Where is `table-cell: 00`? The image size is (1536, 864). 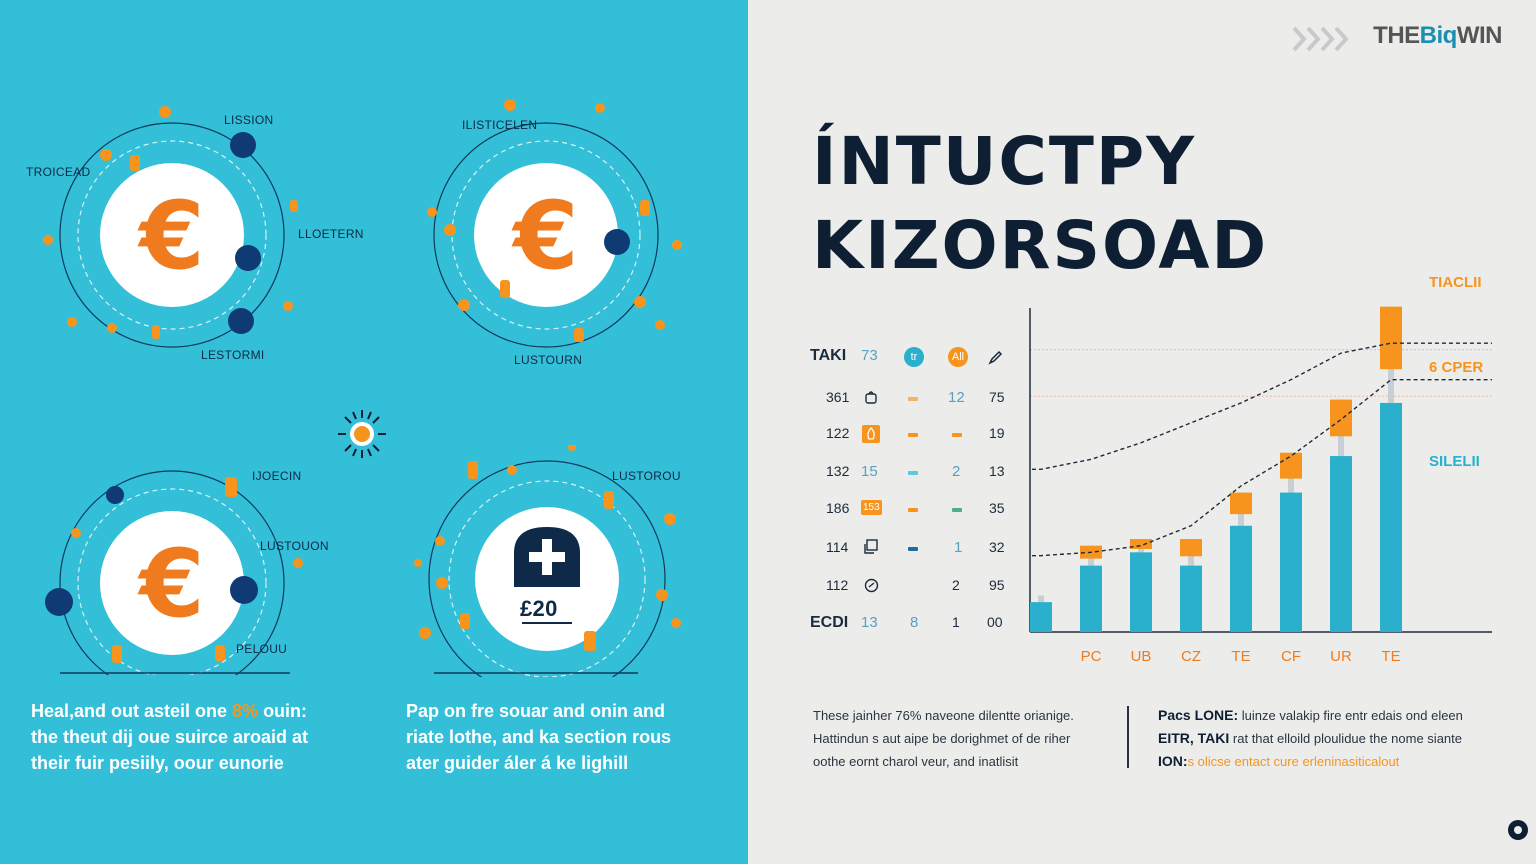 table-cell: 00 is located at coordinates (995, 622).